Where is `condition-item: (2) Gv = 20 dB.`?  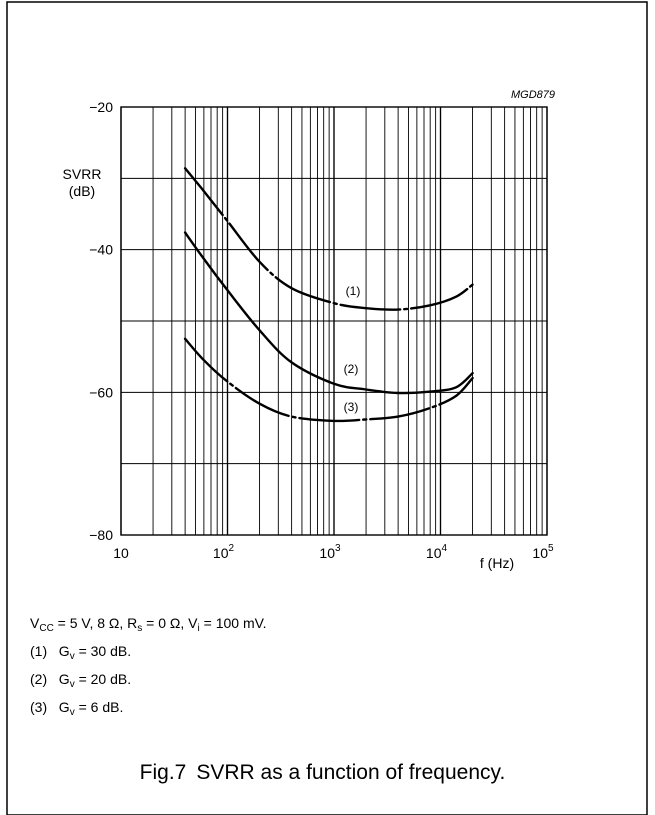
condition-item: (2) Gv = 20 dB. is located at coordinates (80, 679).